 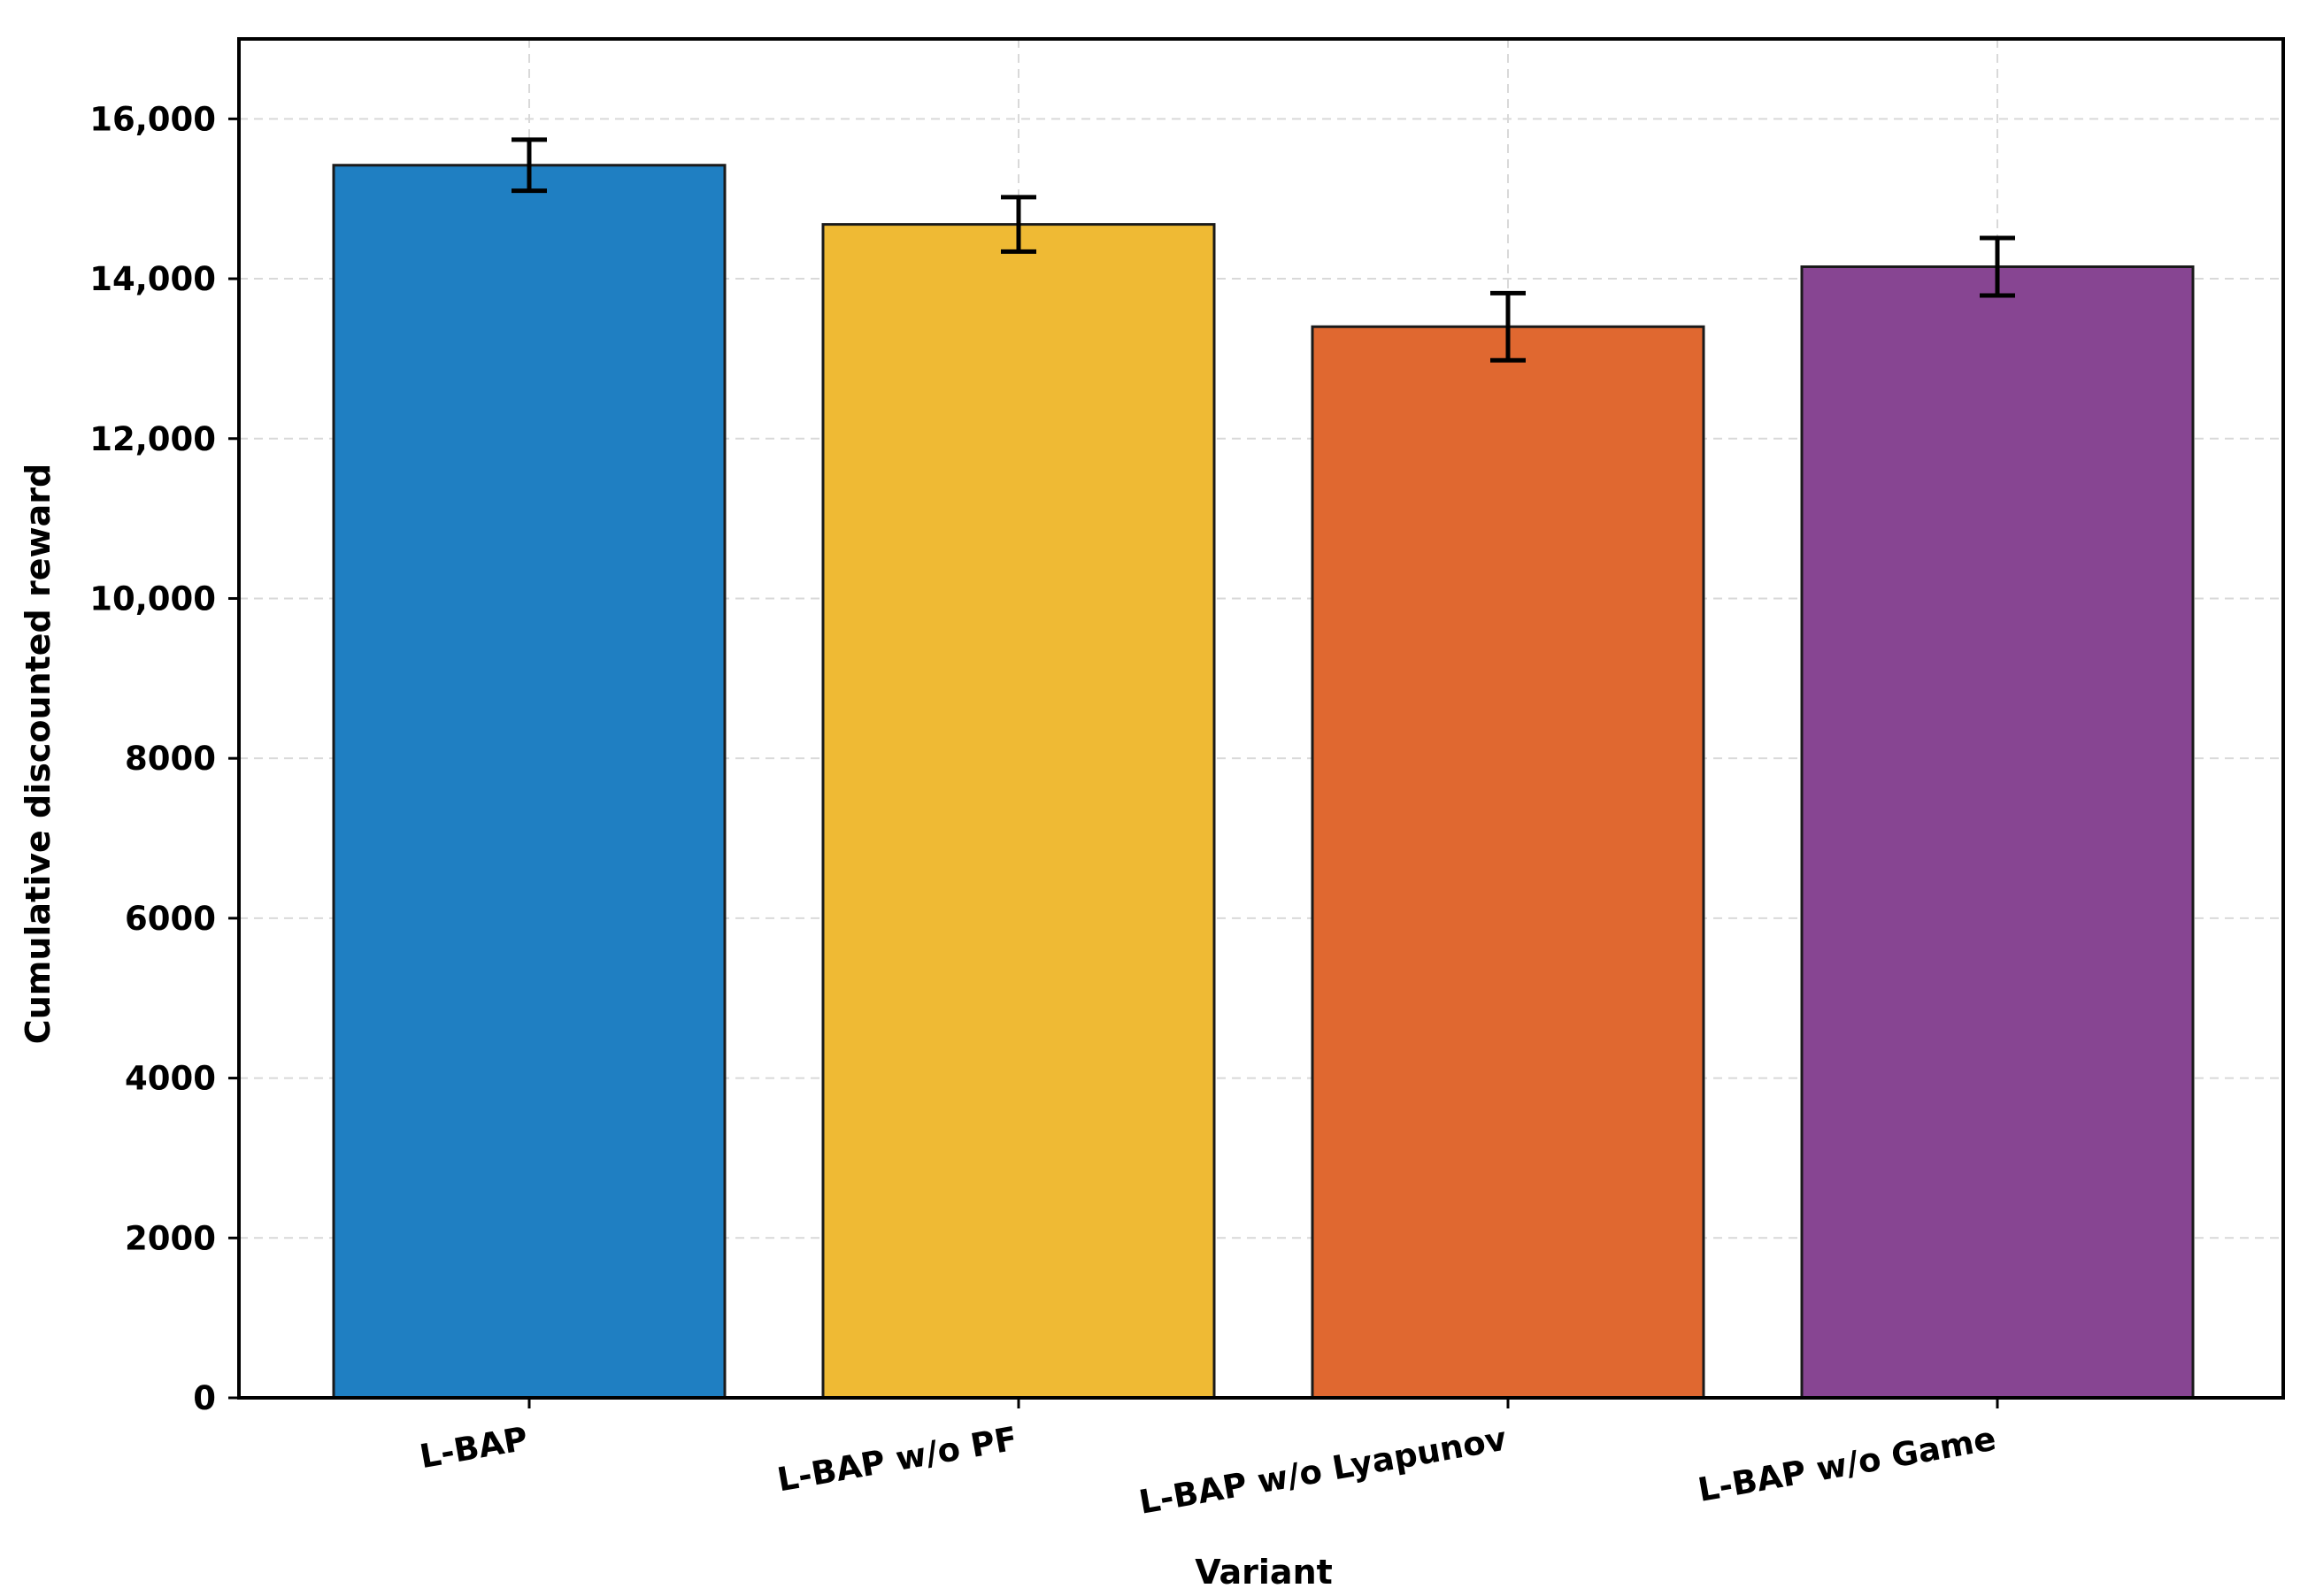 What do you see at coordinates (529, 782) in the screenshot?
I see `bar-l-bap` at bounding box center [529, 782].